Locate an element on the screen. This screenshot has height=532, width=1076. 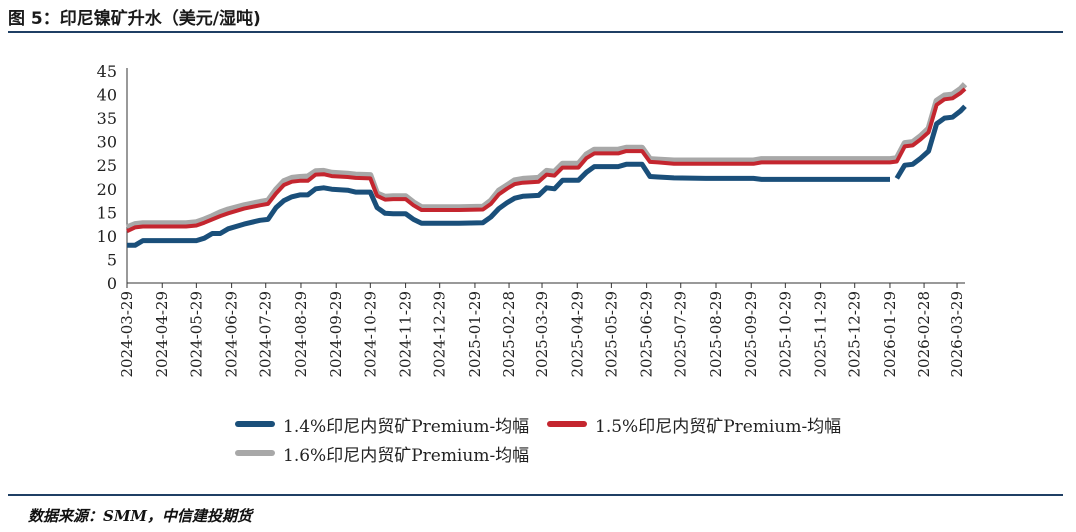
x-tick-label: 2026-01-29 is located at coordinates (890, 334).